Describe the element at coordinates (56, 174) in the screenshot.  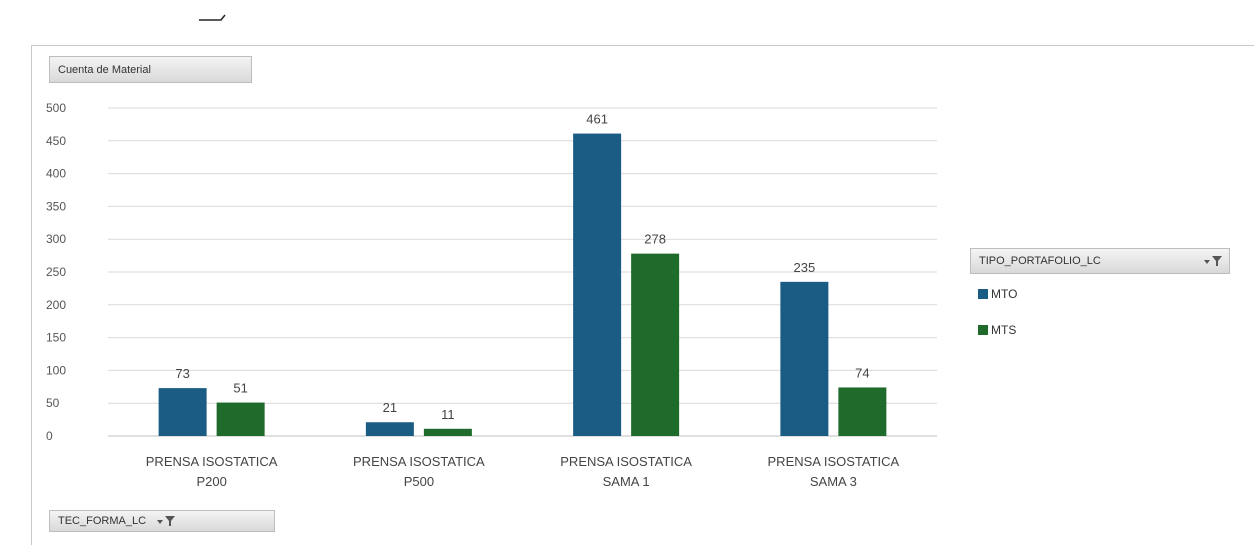
I see `y-tick-label: 400` at that location.